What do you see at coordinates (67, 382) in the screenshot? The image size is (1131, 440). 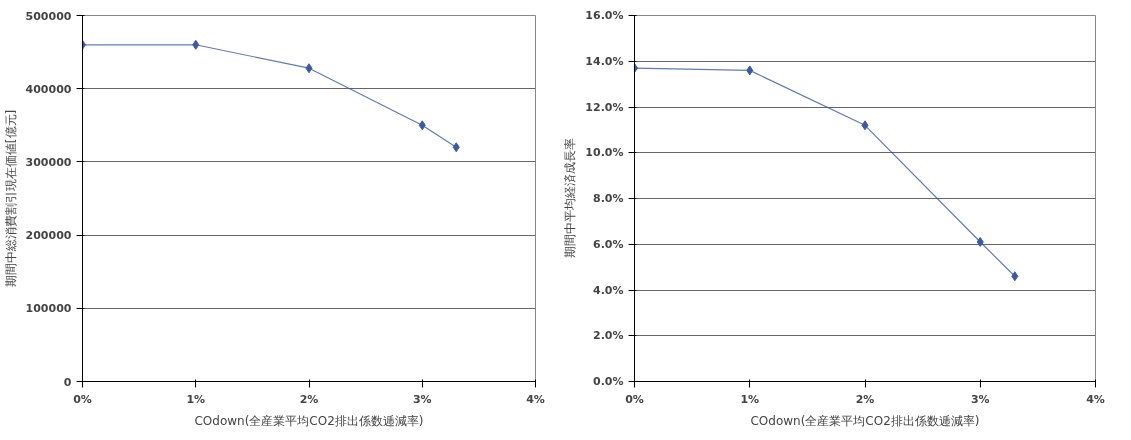 I see `y-tick-label: 0` at bounding box center [67, 382].